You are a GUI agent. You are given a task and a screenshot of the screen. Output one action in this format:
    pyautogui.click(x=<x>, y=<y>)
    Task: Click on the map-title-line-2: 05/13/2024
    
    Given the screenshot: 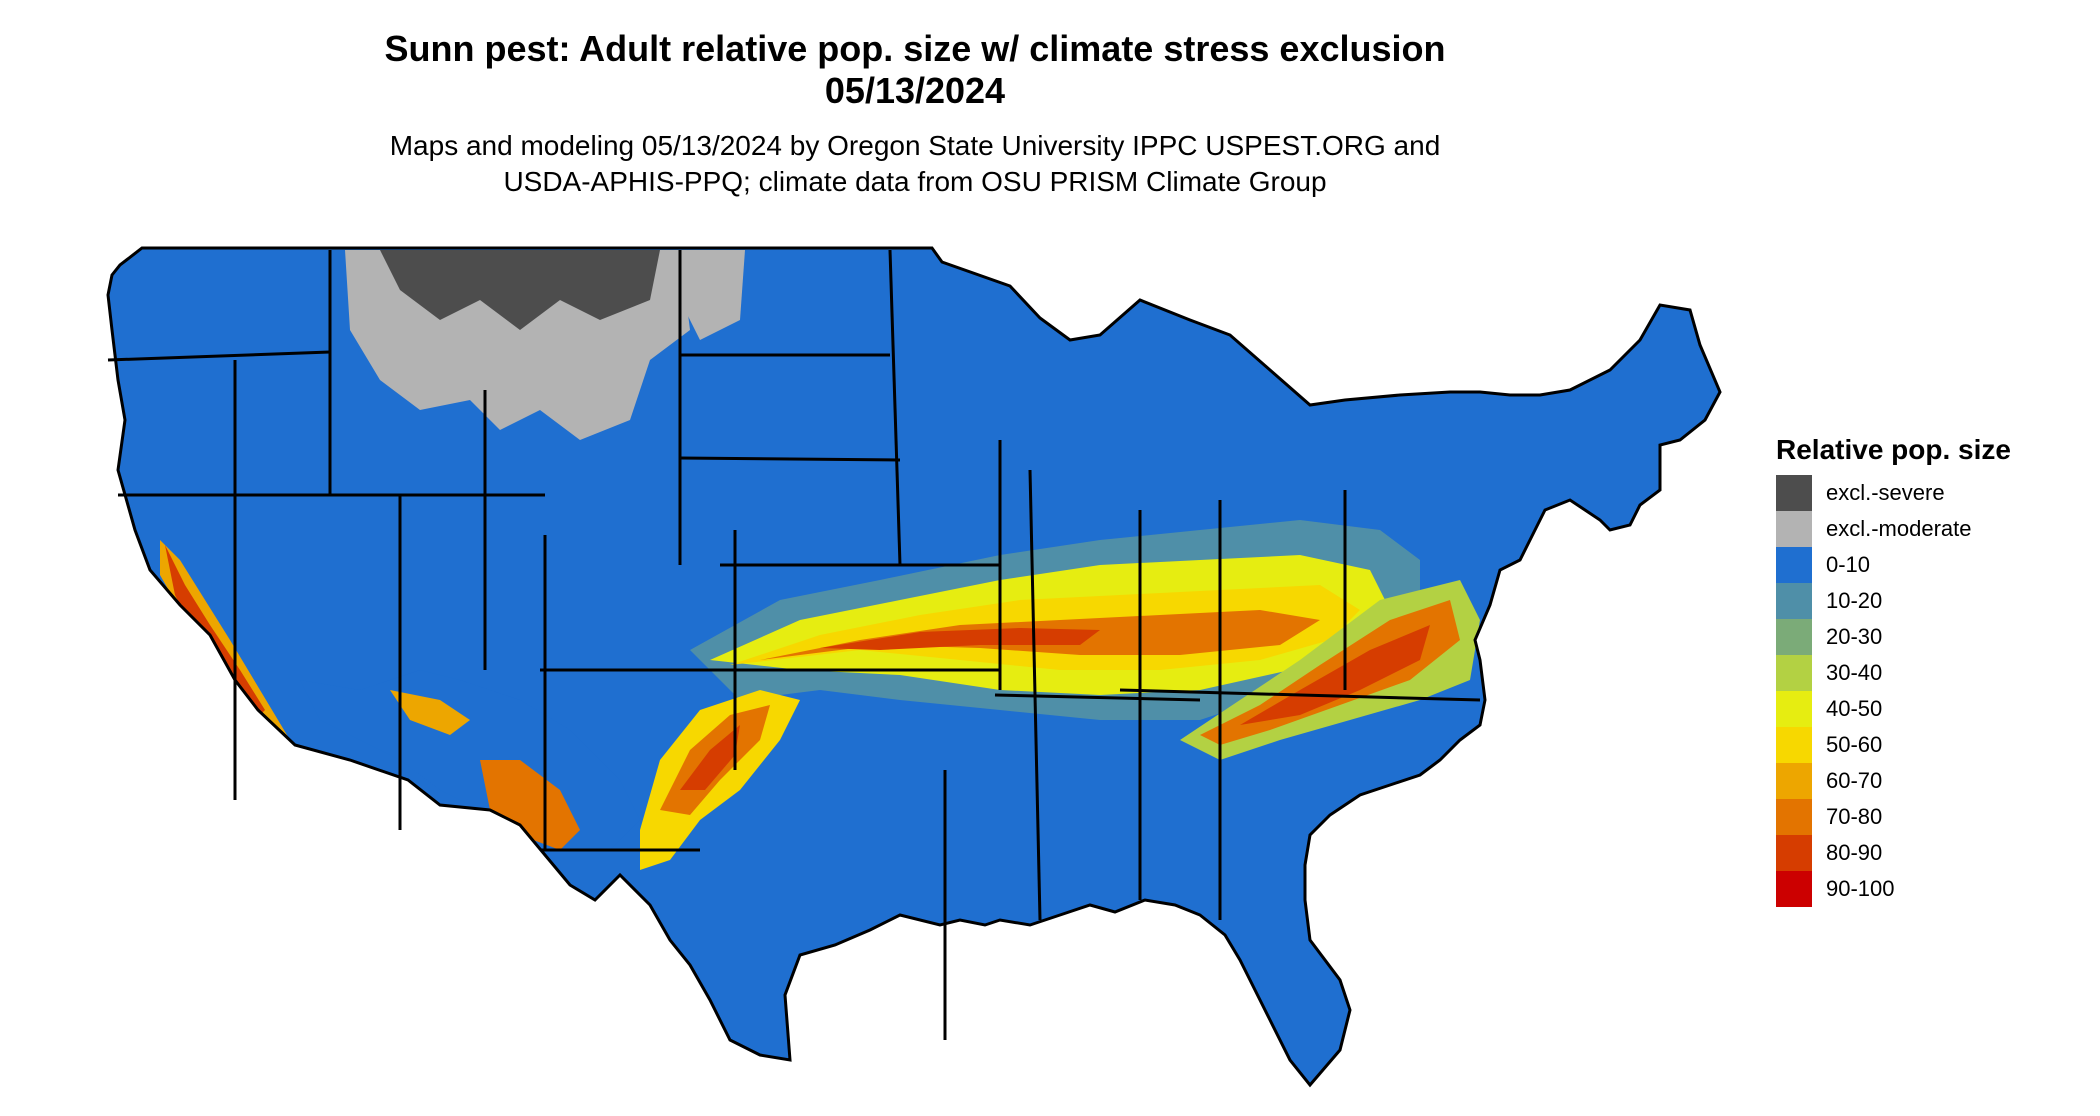 What is the action you would take?
    pyautogui.click(x=915, y=90)
    